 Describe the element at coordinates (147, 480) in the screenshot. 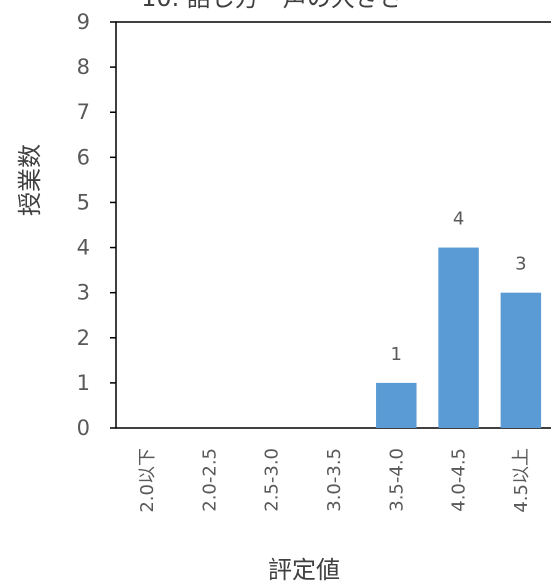

I see `x-category-label: 2.0以下` at that location.